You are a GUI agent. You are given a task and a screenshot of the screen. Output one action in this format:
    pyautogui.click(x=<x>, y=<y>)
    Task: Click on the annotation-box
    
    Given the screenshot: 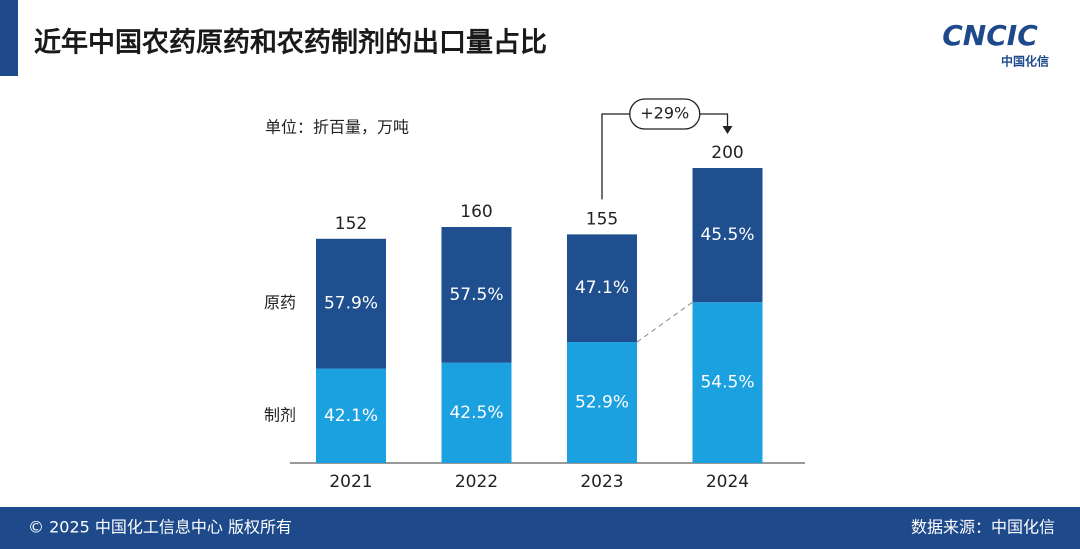 What is the action you would take?
    pyautogui.click(x=665, y=114)
    